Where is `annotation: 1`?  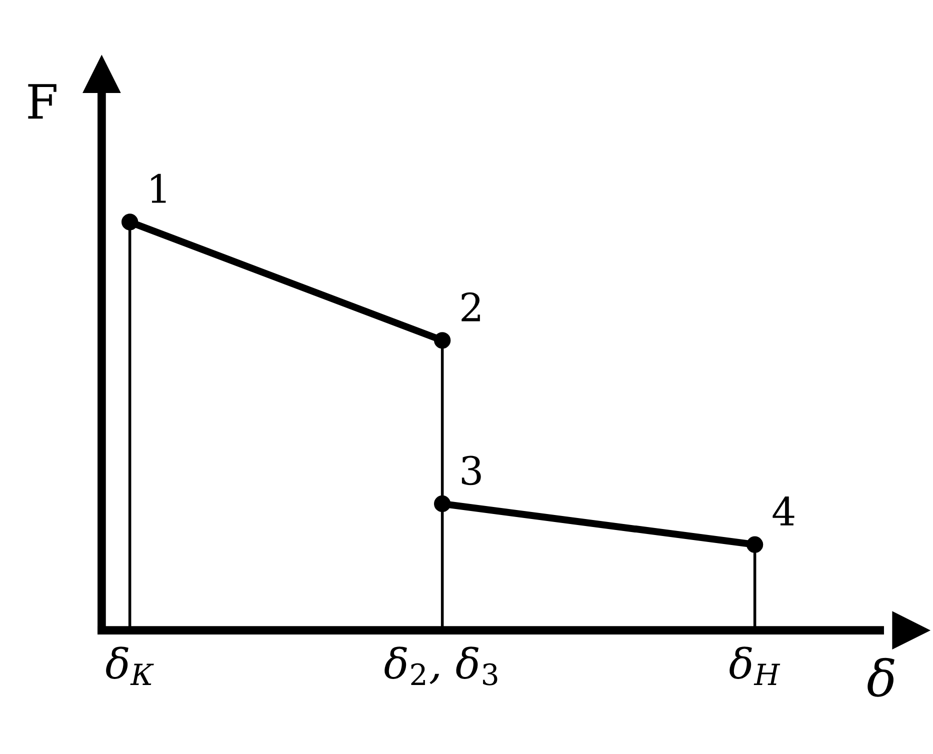 annotation: 1 is located at coordinates (158, 188).